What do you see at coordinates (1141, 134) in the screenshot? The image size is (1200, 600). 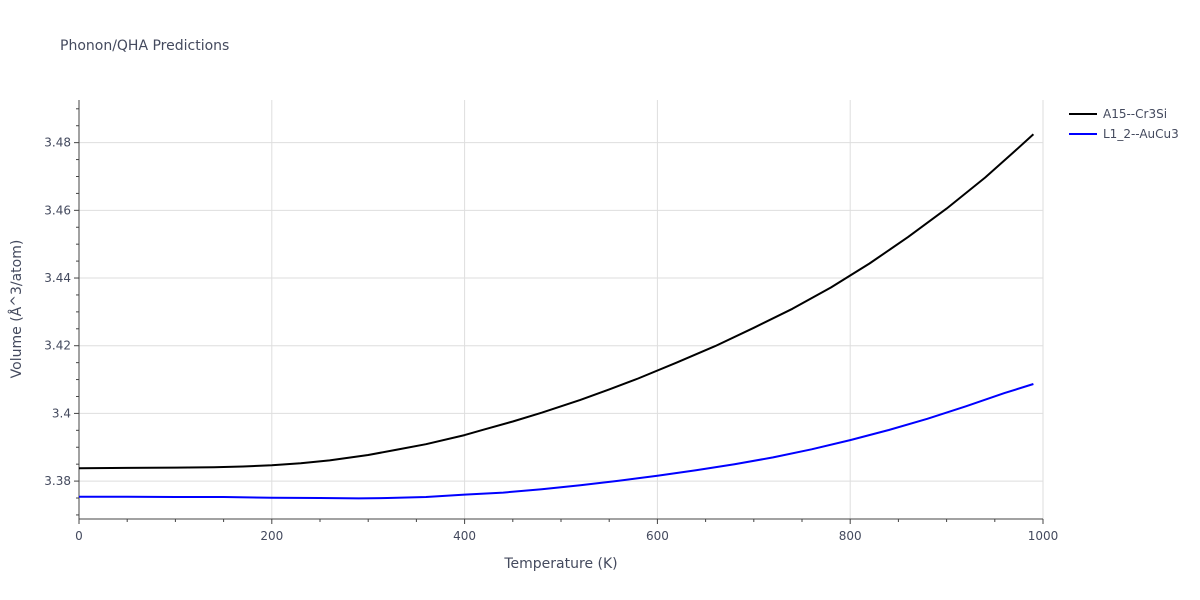 I see `legend-label: L1_2--AuCu3` at bounding box center [1141, 134].